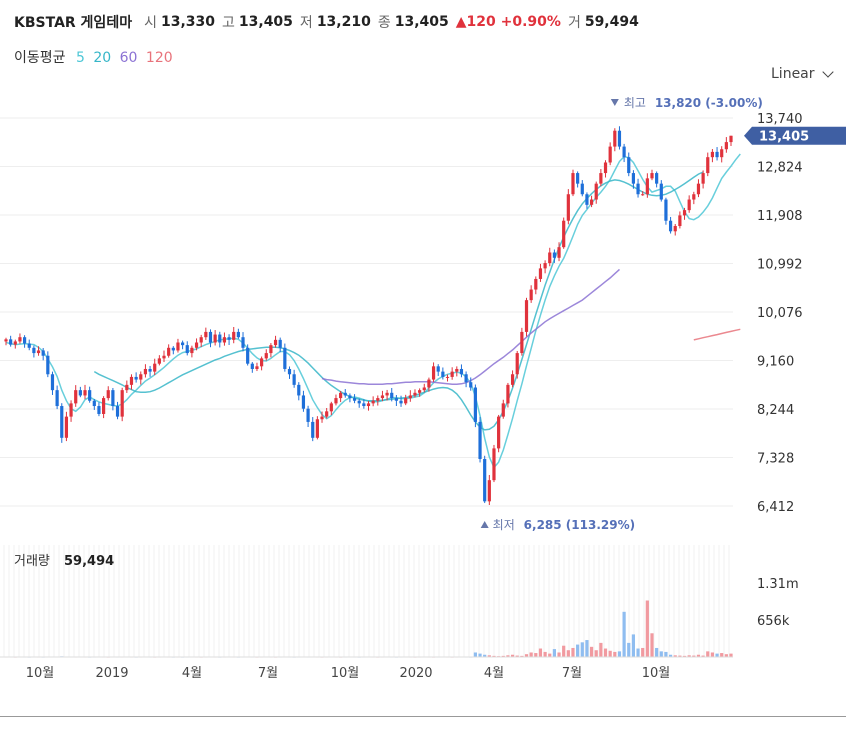  Describe the element at coordinates (508, 22) in the screenshot. I see `change-value: ▲120 +0.90%` at that location.